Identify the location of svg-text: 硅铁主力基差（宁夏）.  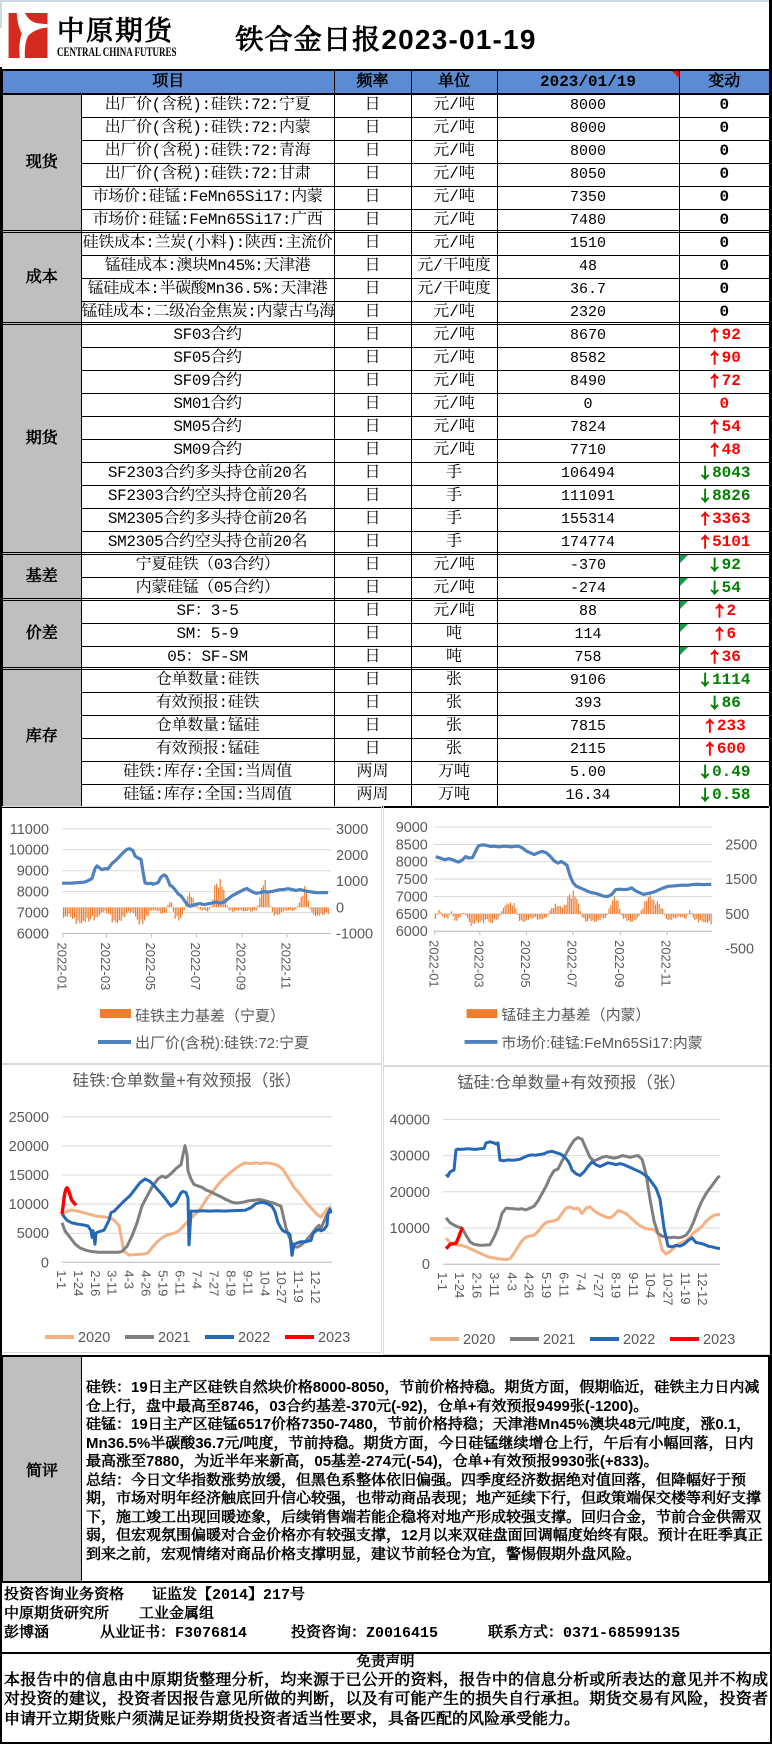
(210, 1016).